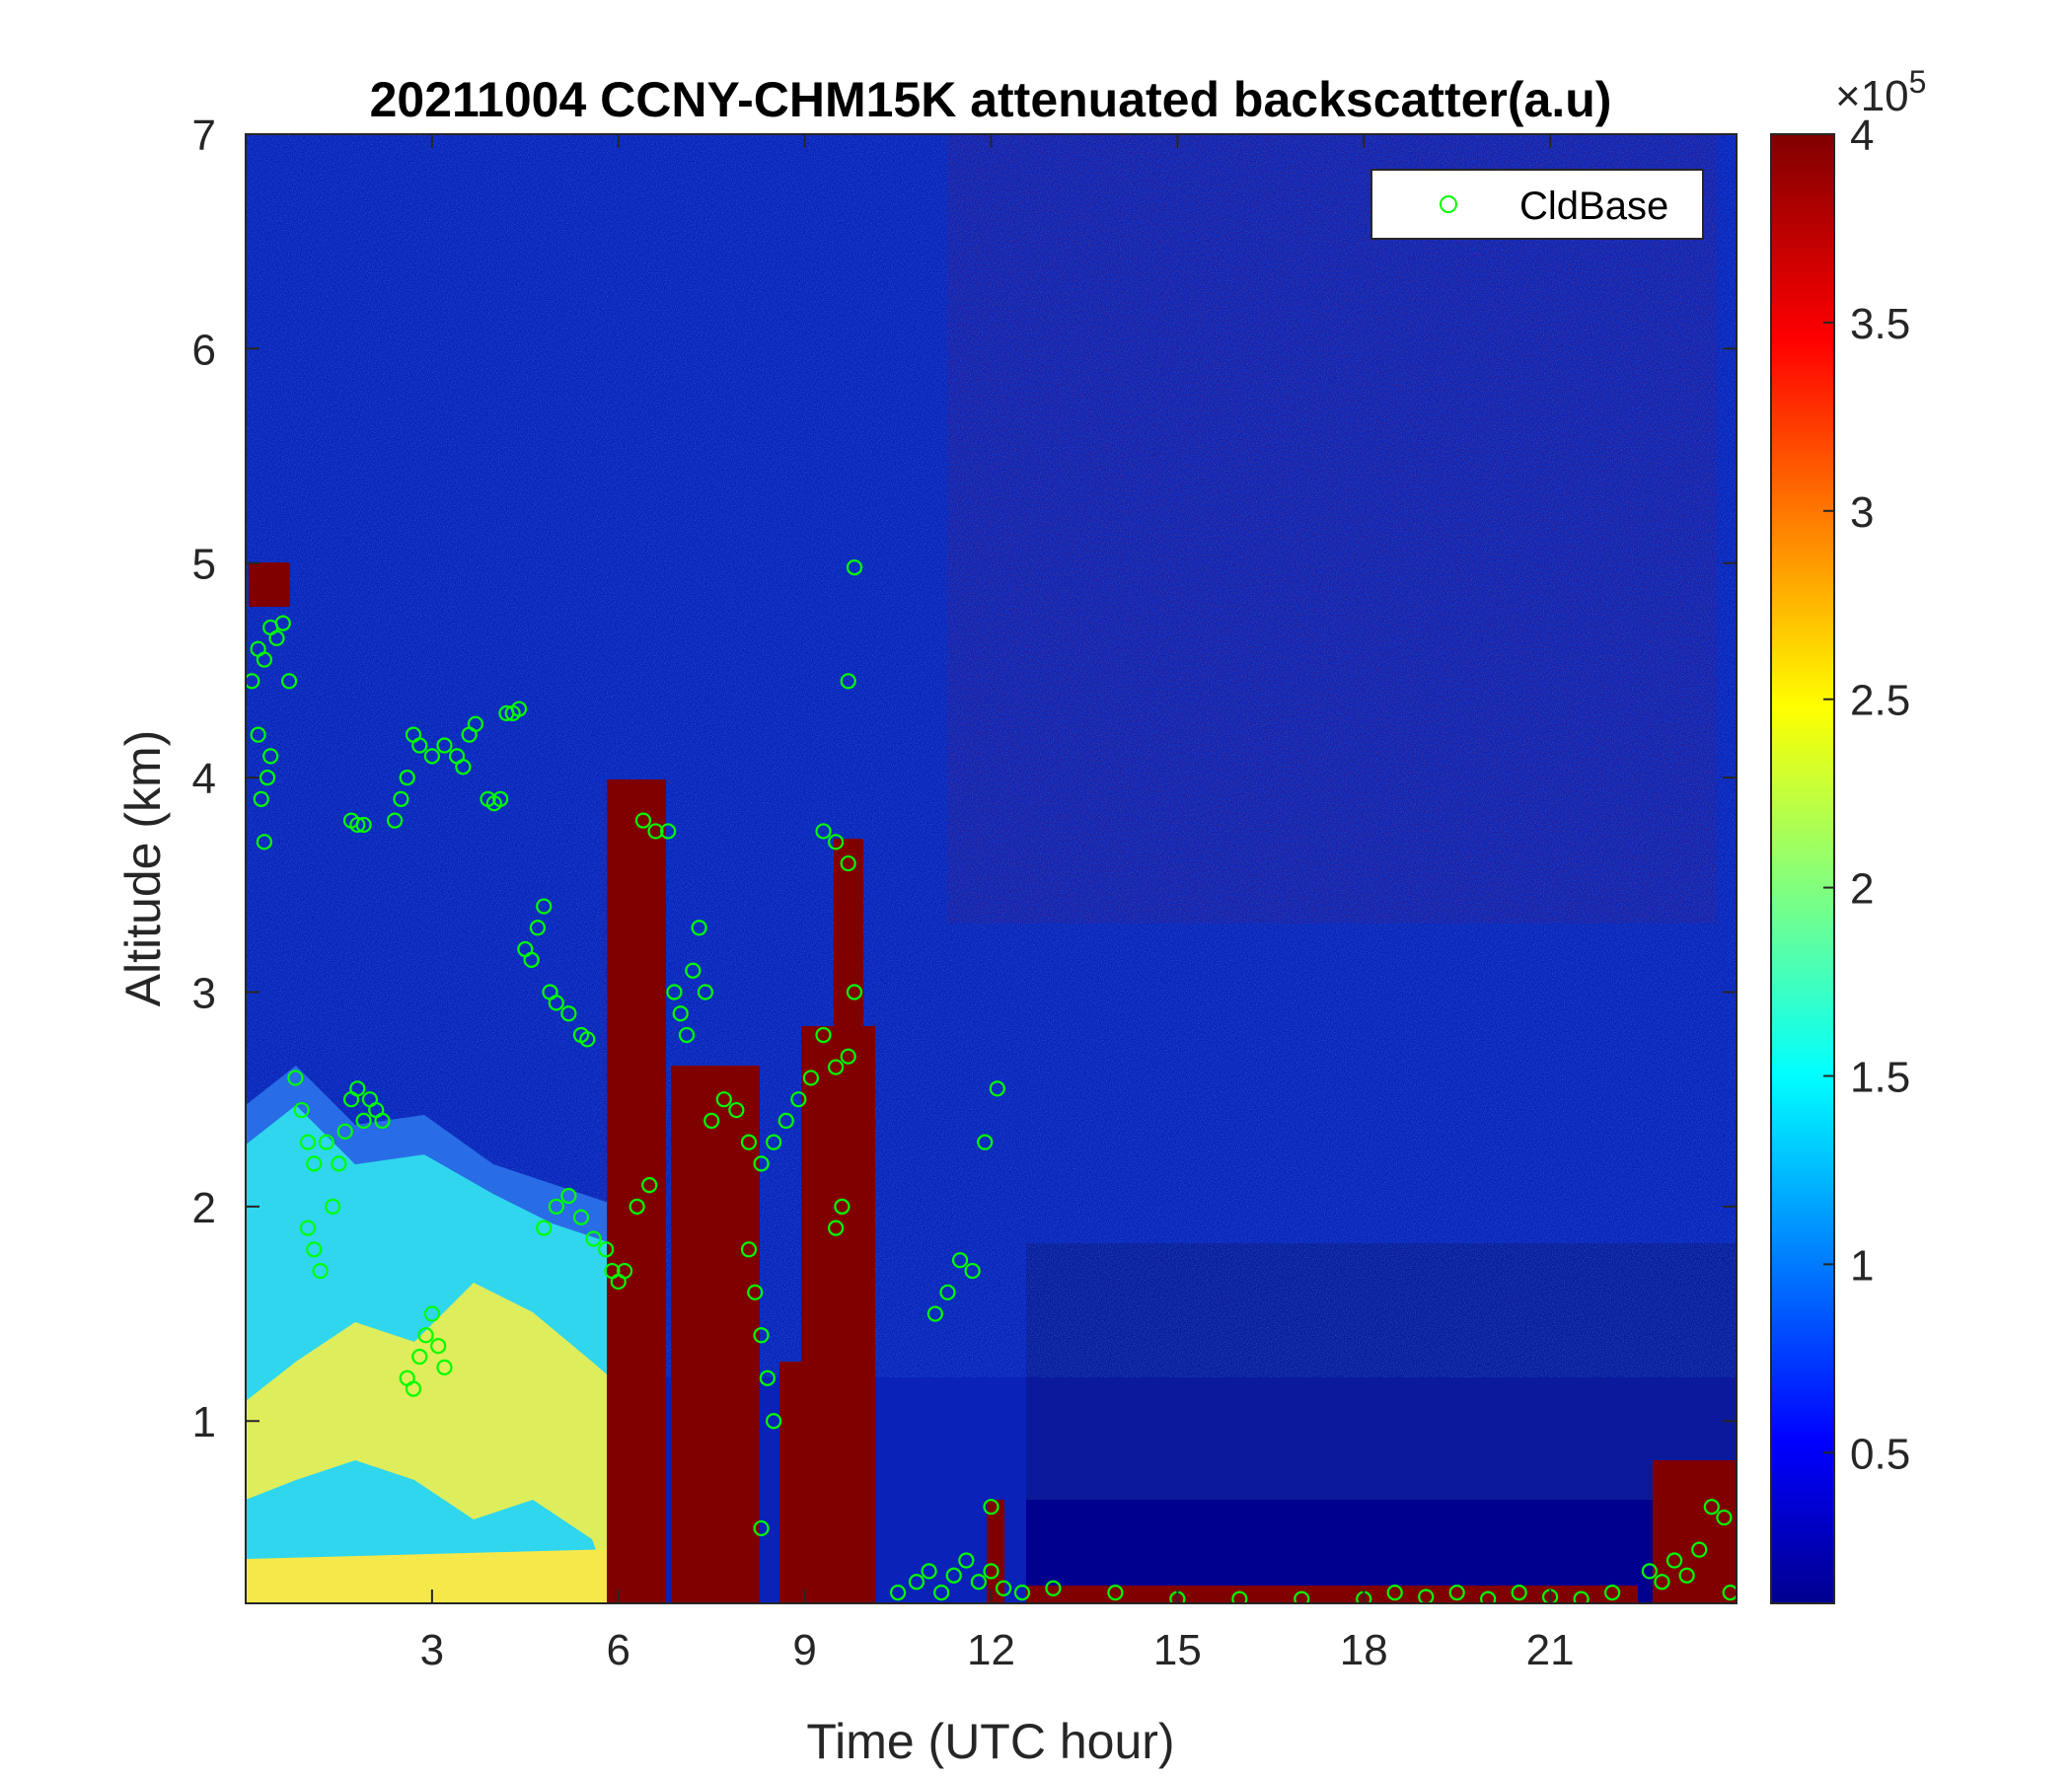 This screenshot has height=1776, width=2072. I want to click on y-tick-label: 6, so click(204, 350).